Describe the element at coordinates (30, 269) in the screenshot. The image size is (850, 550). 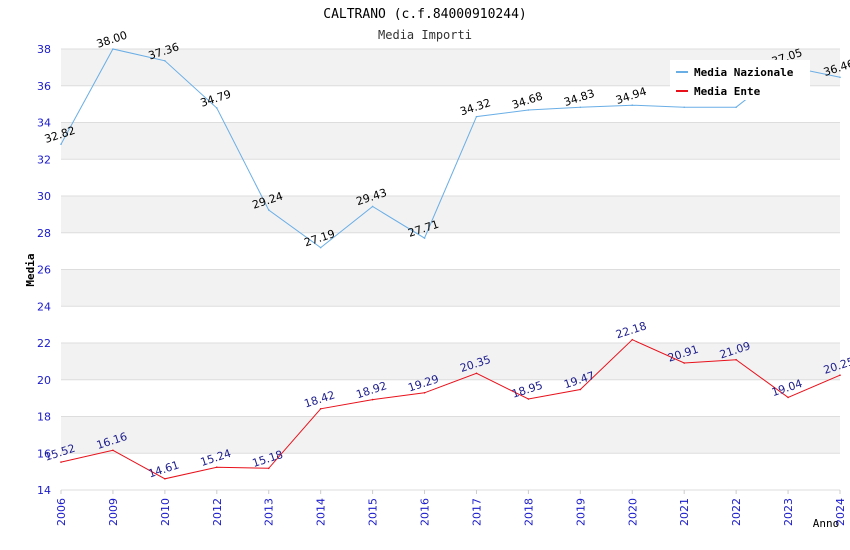
I see `y-axis-label: Media` at that location.